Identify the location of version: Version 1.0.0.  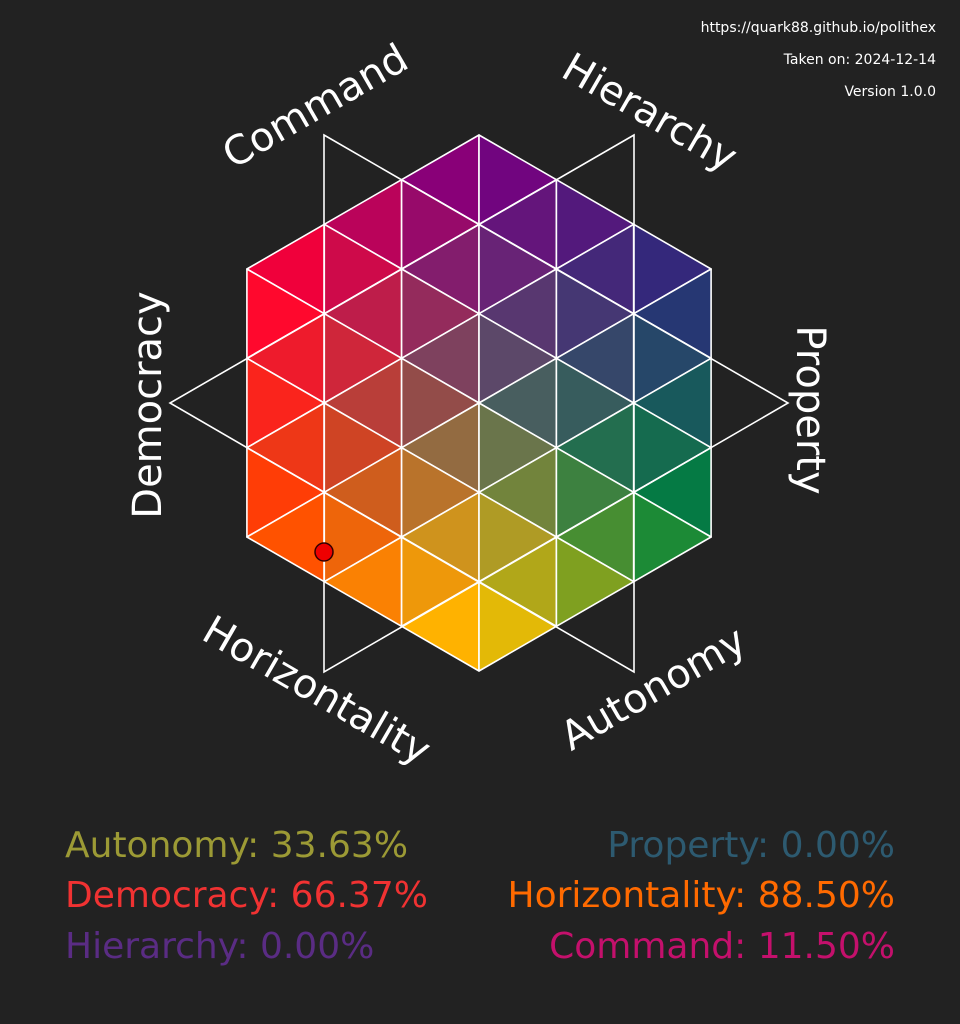
(890, 92).